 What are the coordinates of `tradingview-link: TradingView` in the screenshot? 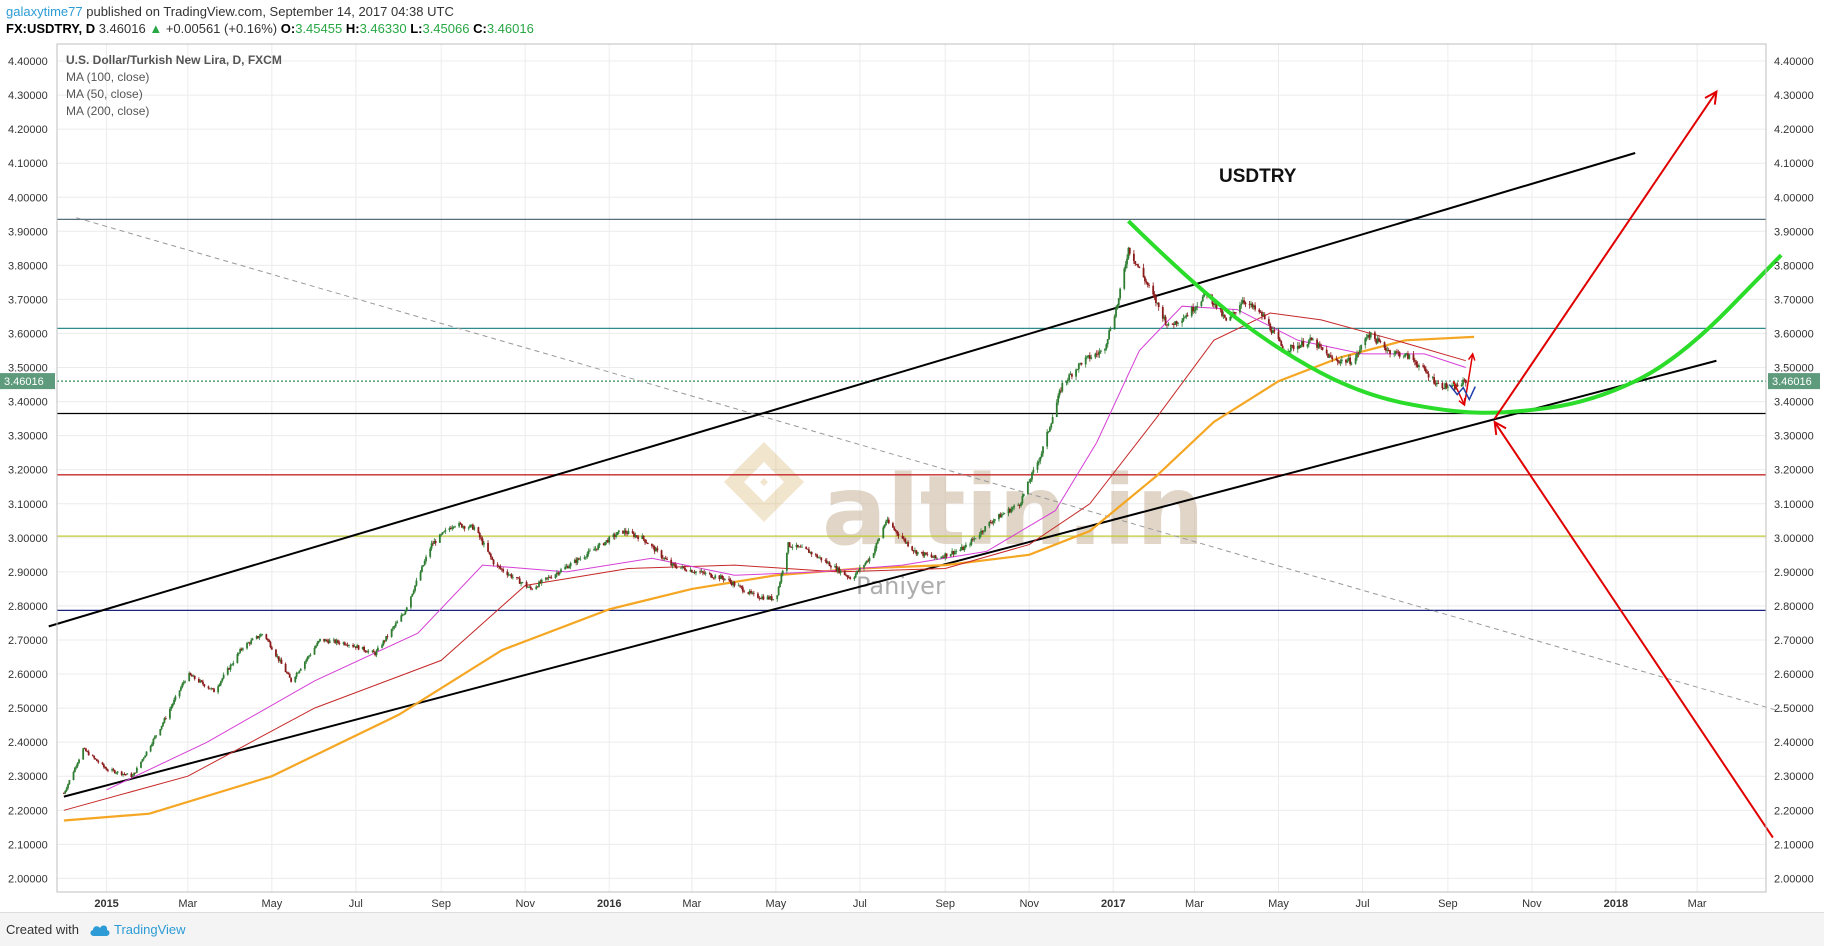 It's located at (137, 929).